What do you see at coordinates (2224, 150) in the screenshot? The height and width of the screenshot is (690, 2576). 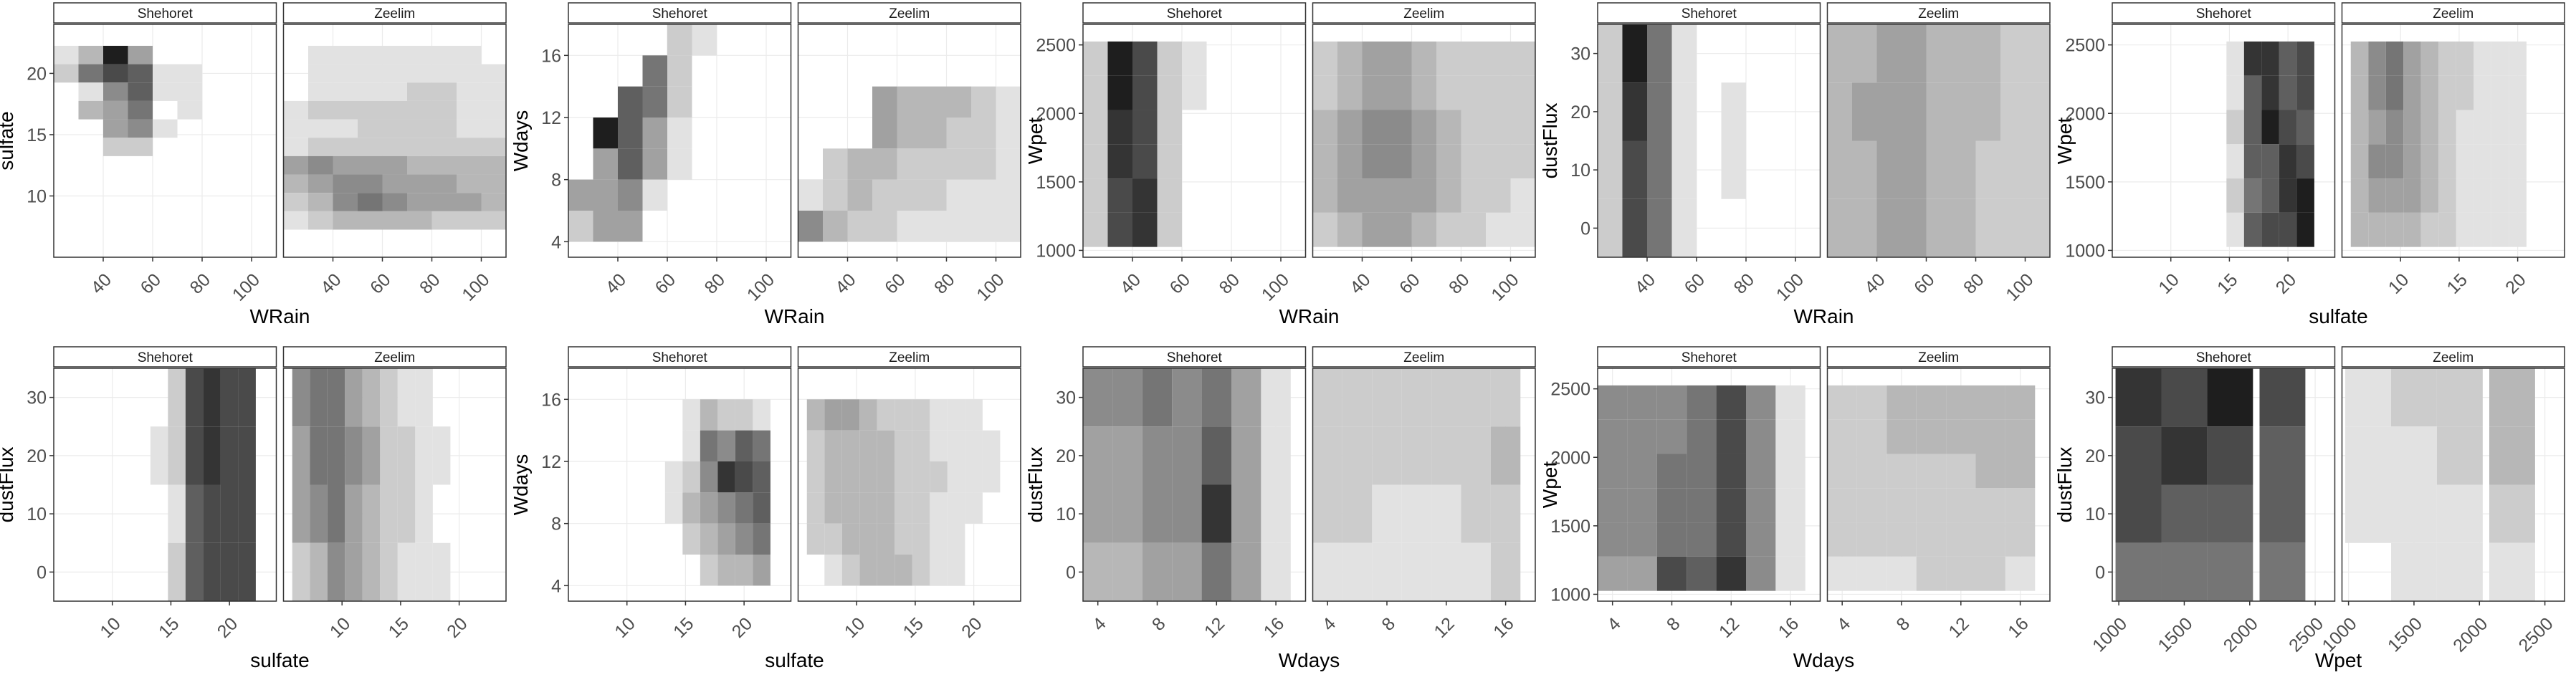 I see `facet-shehoret: Shehoret 10 15 20` at bounding box center [2224, 150].